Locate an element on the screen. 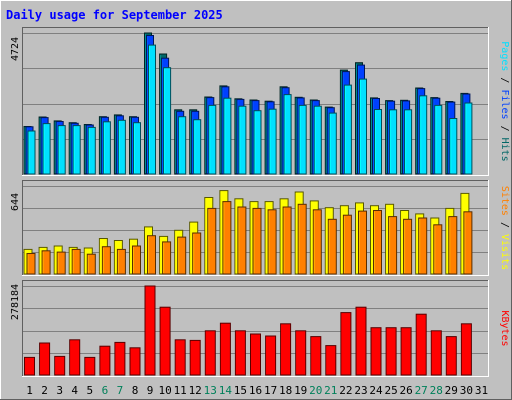 The height and width of the screenshot is (400, 512). x-tick-label-day-16: 16 is located at coordinates (255, 390).